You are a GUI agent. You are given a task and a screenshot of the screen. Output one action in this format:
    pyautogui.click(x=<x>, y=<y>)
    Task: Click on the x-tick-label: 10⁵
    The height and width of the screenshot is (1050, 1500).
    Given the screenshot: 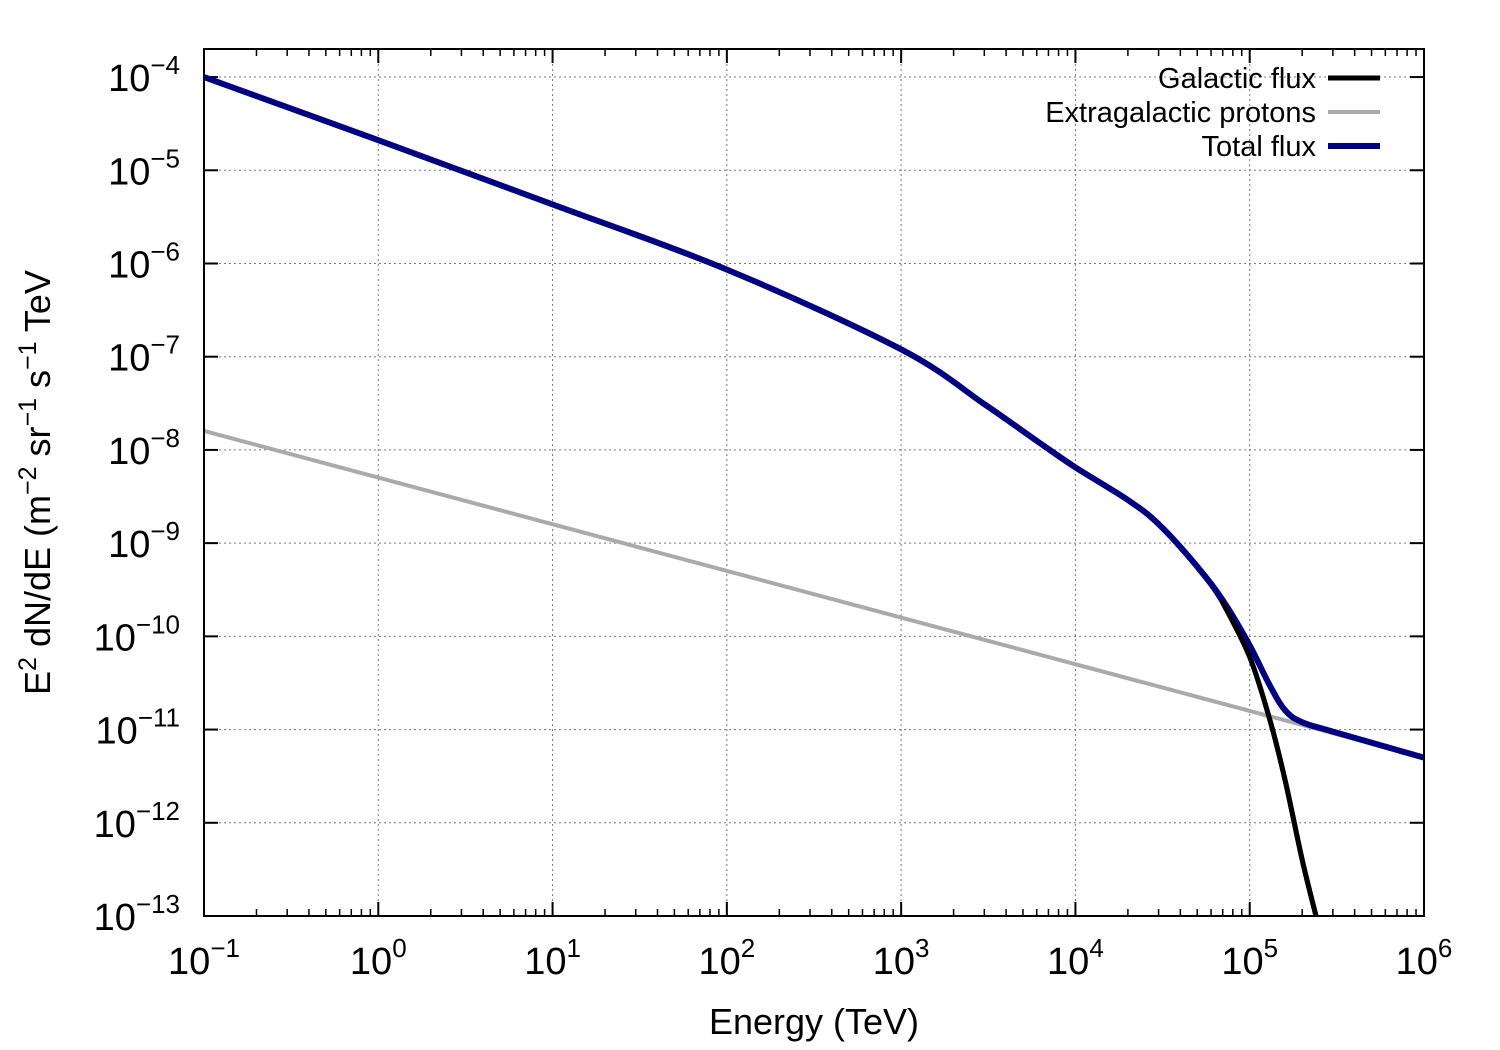 What is the action you would take?
    pyautogui.click(x=1249, y=958)
    